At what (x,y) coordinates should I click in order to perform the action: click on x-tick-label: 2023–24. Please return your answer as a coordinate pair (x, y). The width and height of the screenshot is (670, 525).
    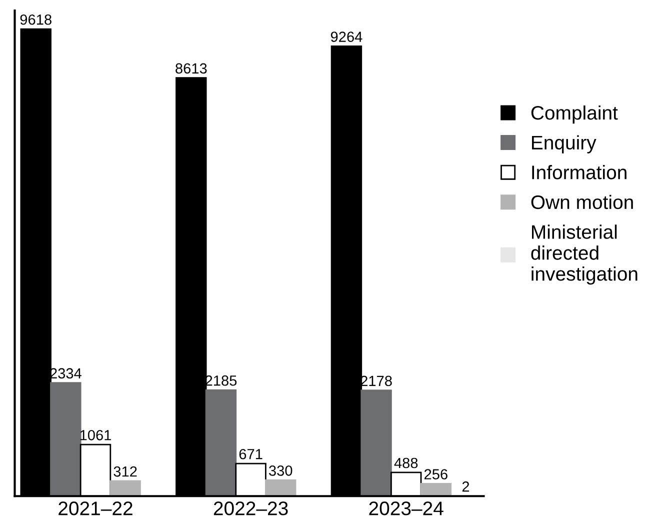
    Looking at the image, I should click on (406, 509).